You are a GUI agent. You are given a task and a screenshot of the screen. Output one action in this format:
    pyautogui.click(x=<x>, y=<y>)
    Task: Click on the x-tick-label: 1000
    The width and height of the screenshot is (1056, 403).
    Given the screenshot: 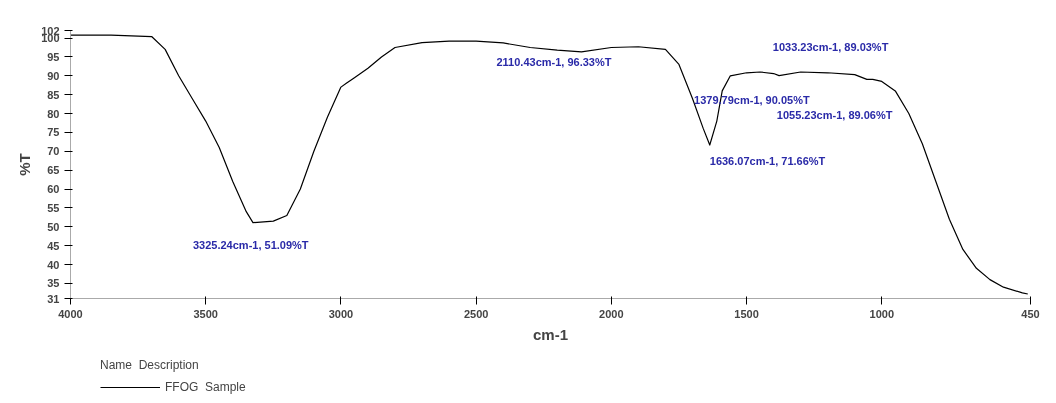 What is the action you would take?
    pyautogui.click(x=882, y=313)
    